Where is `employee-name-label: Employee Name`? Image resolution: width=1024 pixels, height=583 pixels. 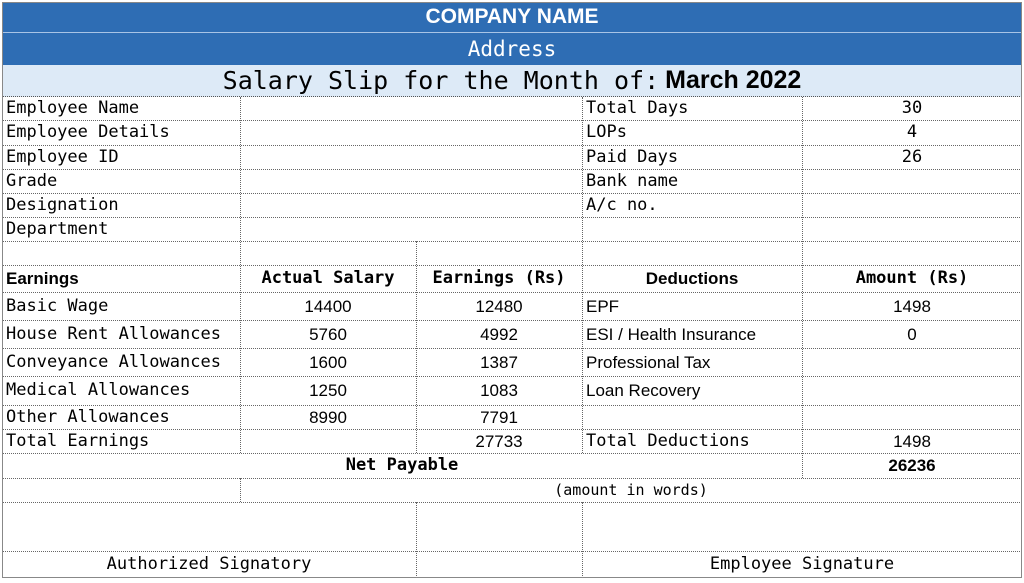 employee-name-label: Employee Name is located at coordinates (73, 108).